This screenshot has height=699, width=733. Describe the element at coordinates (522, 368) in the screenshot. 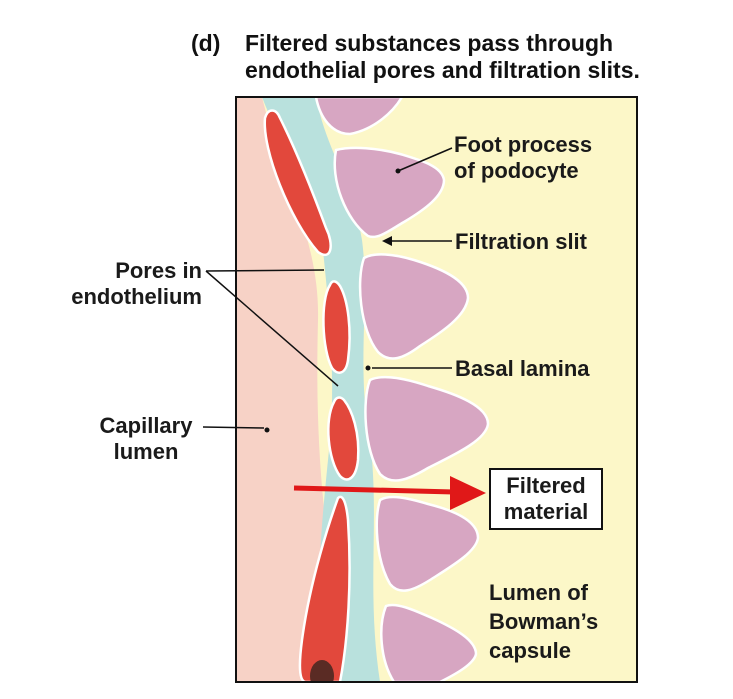

I see `label-basal-lamina: Basal lamina` at that location.